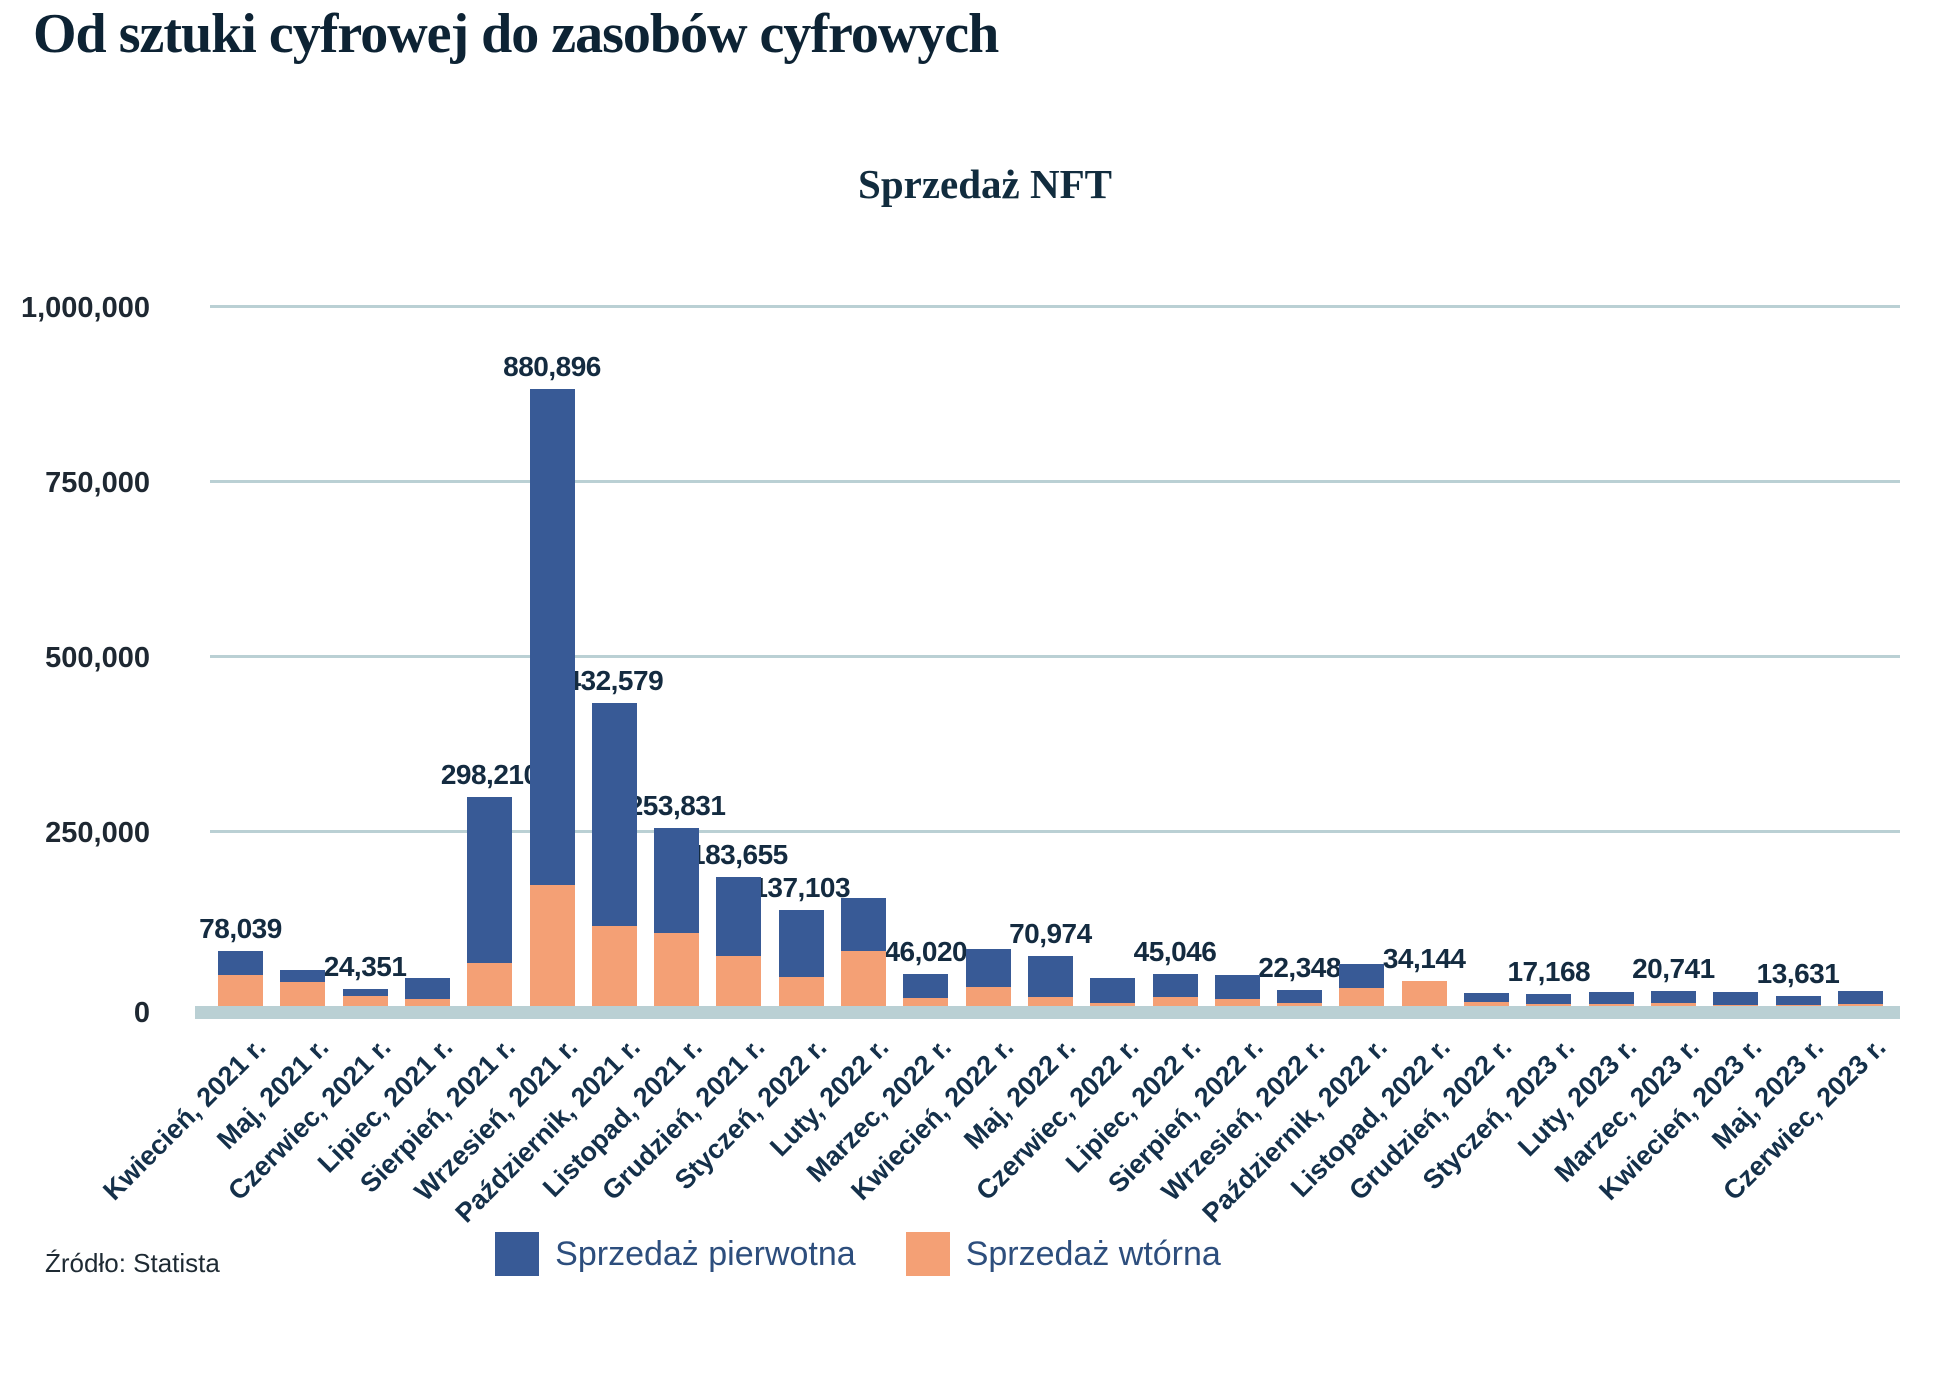  What do you see at coordinates (97, 483) in the screenshot?
I see `y-axis-tick-label: 750,000` at bounding box center [97, 483].